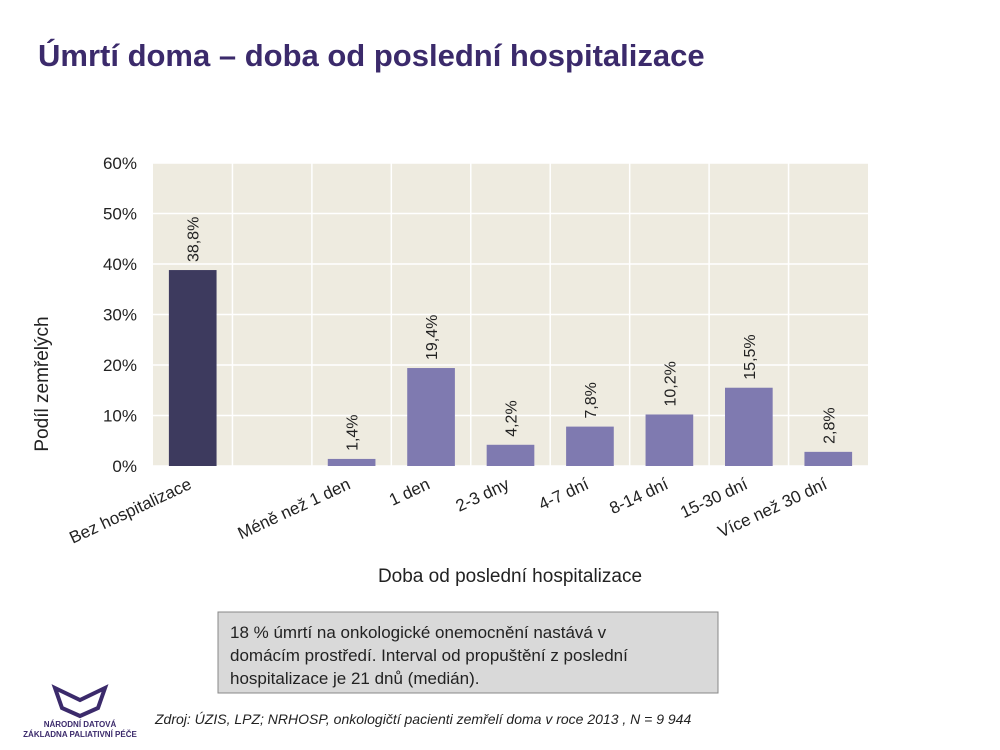  Describe the element at coordinates (829, 425) in the screenshot. I see `data-label: 2,8%` at that location.